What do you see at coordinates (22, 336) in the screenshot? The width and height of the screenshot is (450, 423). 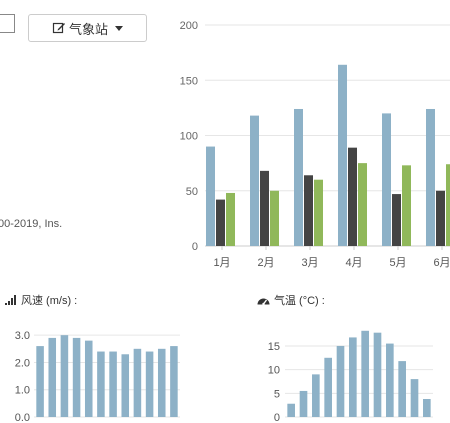 I see `y-tick-label: 3.0` at bounding box center [22, 336].